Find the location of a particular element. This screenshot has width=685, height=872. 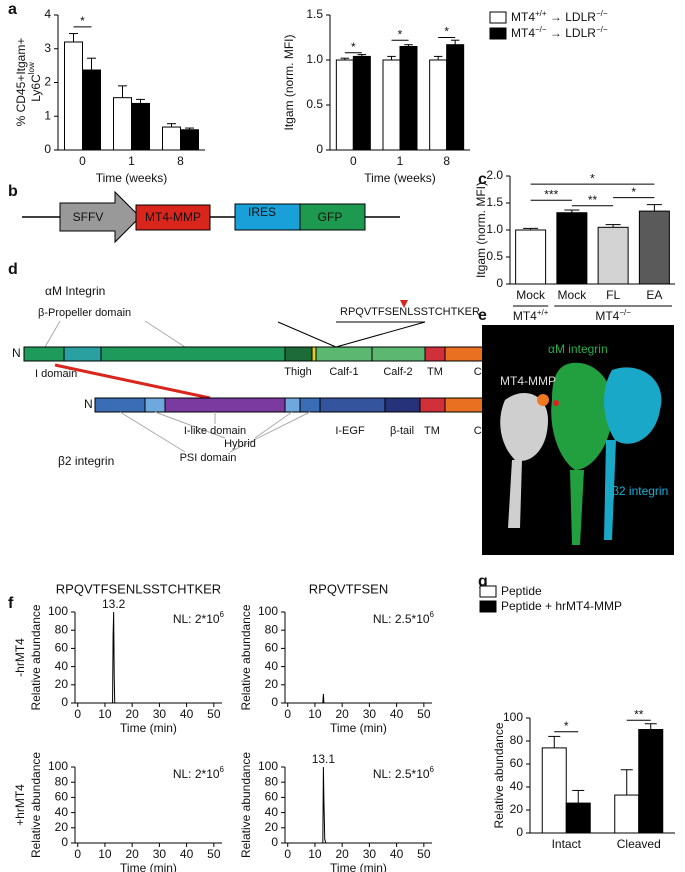

element-label: MT4-MMP is located at coordinates (173, 217).